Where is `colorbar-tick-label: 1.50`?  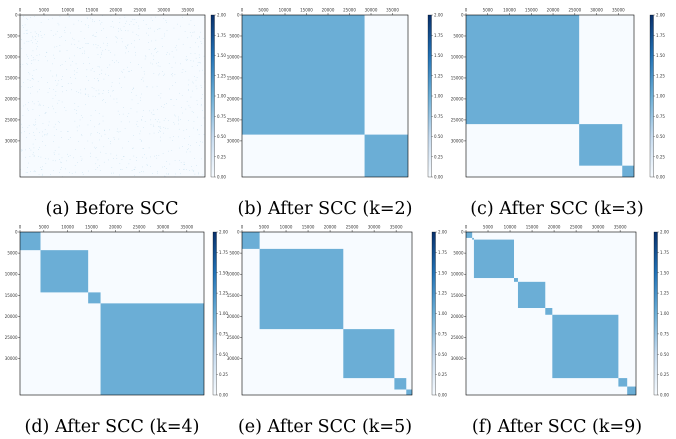
colorbar-tick-label: 1.50 is located at coordinates (660, 55).